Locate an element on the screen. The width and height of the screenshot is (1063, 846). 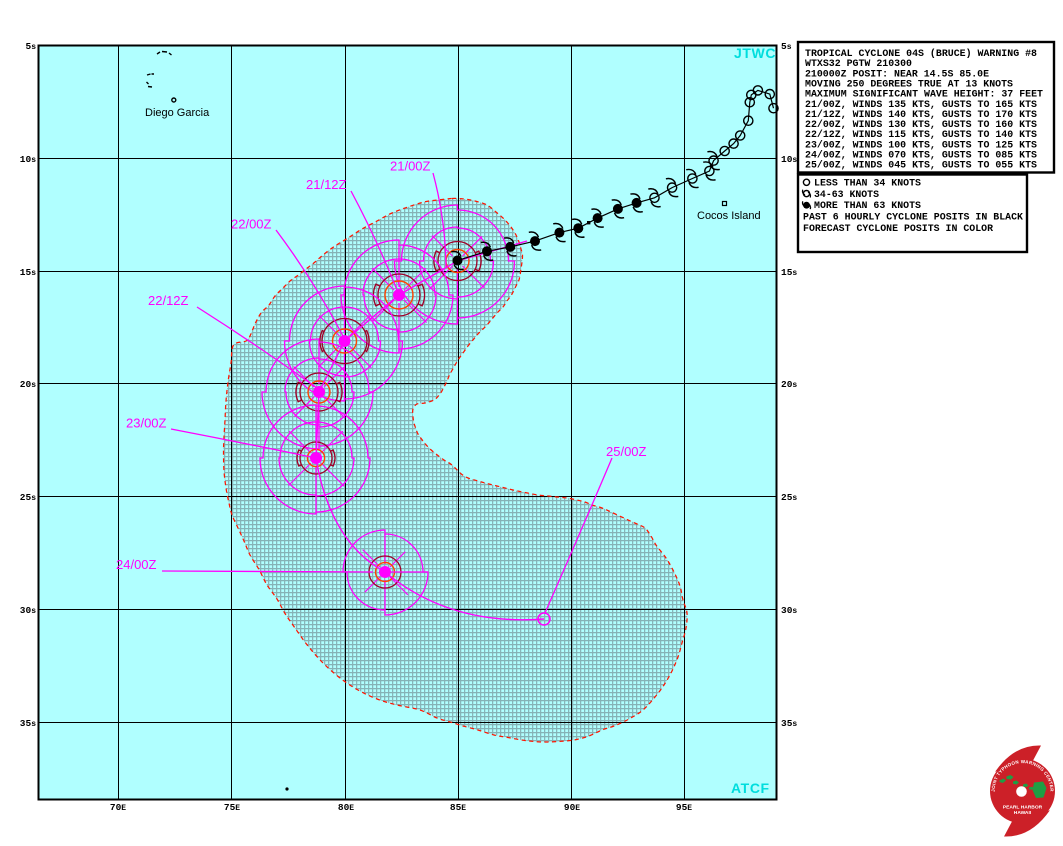
svg-text: 22/12Z is located at coordinates (168, 300).